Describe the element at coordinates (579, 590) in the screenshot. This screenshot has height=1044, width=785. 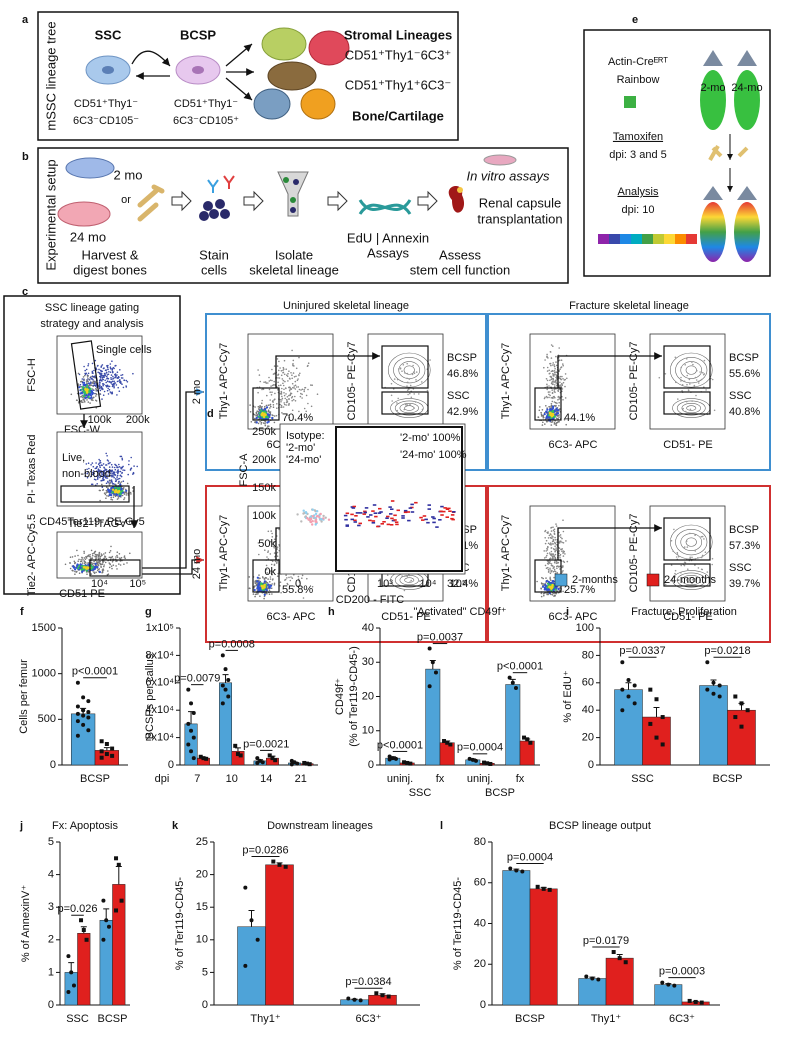
I see `gate-percent: 25.7%` at that location.